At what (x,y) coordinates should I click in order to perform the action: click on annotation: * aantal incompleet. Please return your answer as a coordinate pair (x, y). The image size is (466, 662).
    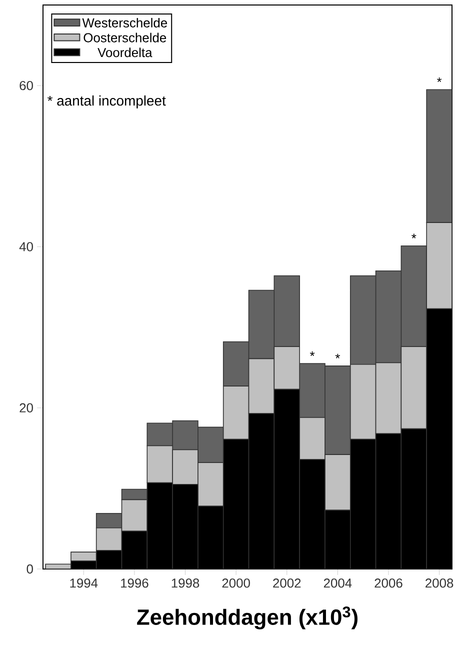
    Looking at the image, I should click on (107, 101).